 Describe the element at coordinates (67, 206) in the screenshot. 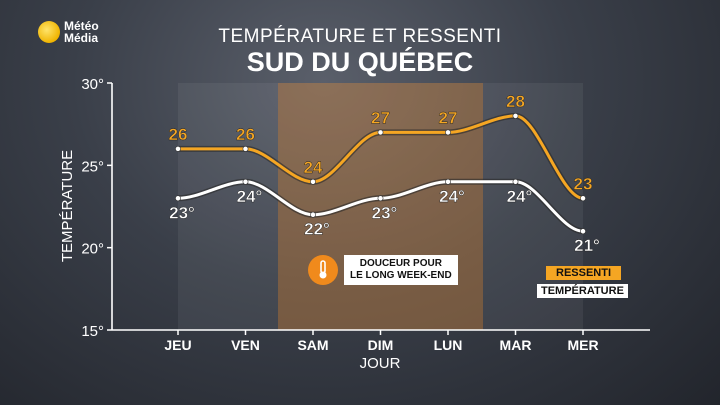

I see `y-axis-label: TEMPÉRATURE` at that location.